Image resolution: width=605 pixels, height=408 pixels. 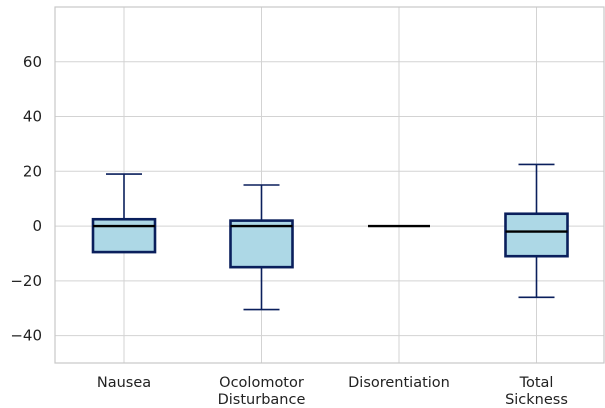 I want to click on y-tick-label: 20, so click(x=32, y=171).